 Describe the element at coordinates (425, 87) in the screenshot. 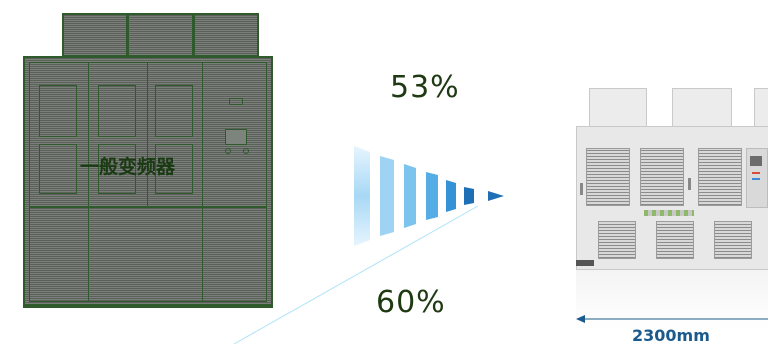

I see `top-percentage: 53%` at that location.